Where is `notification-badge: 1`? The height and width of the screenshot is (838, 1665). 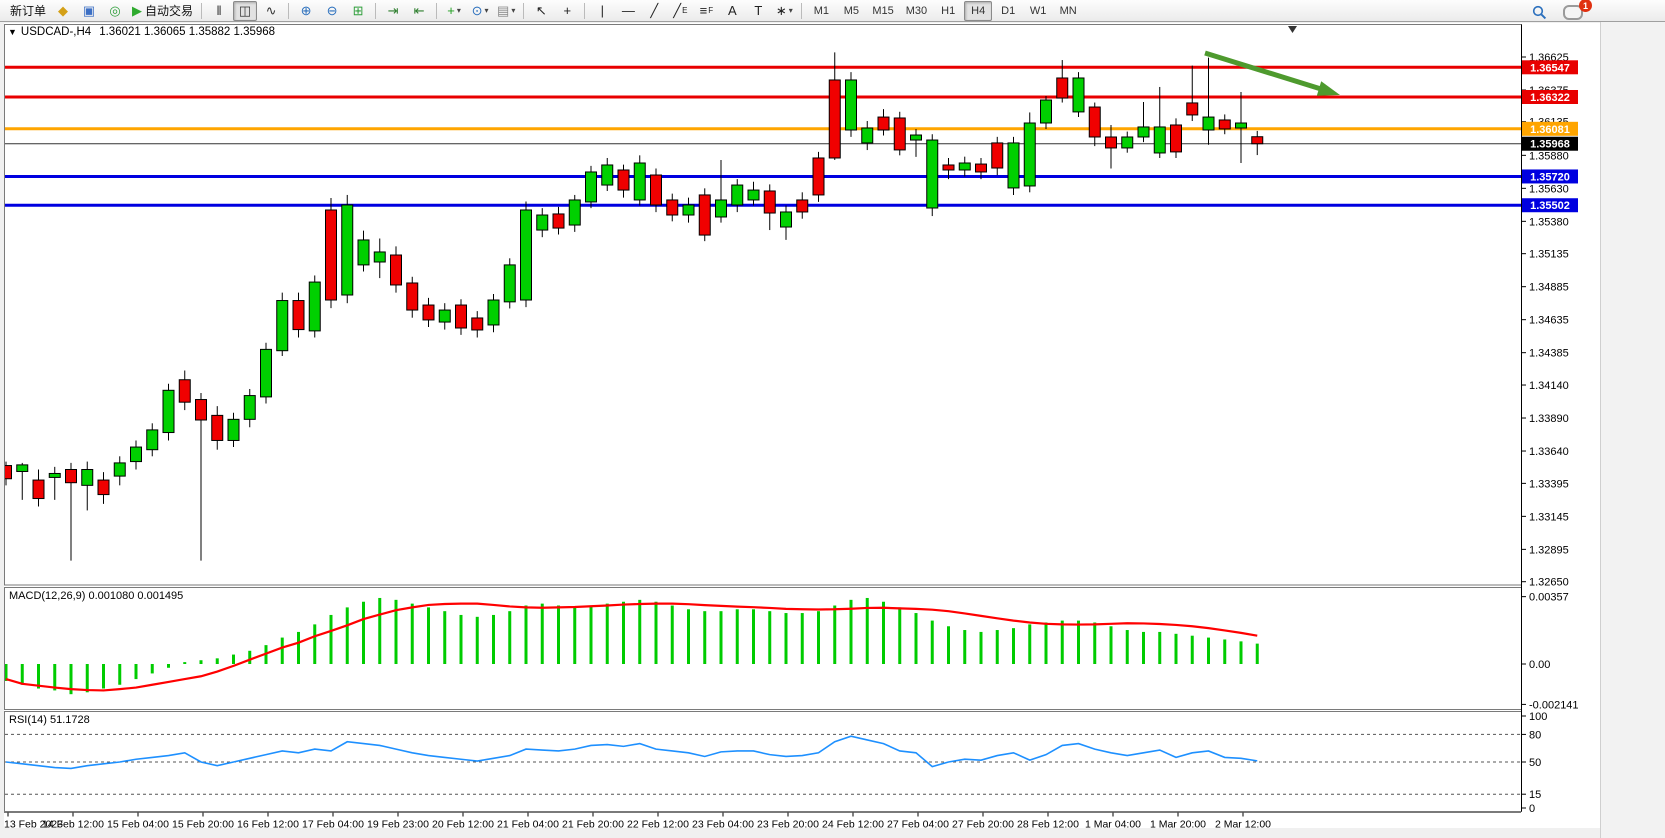 notification-badge: 1 is located at coordinates (1585, 6).